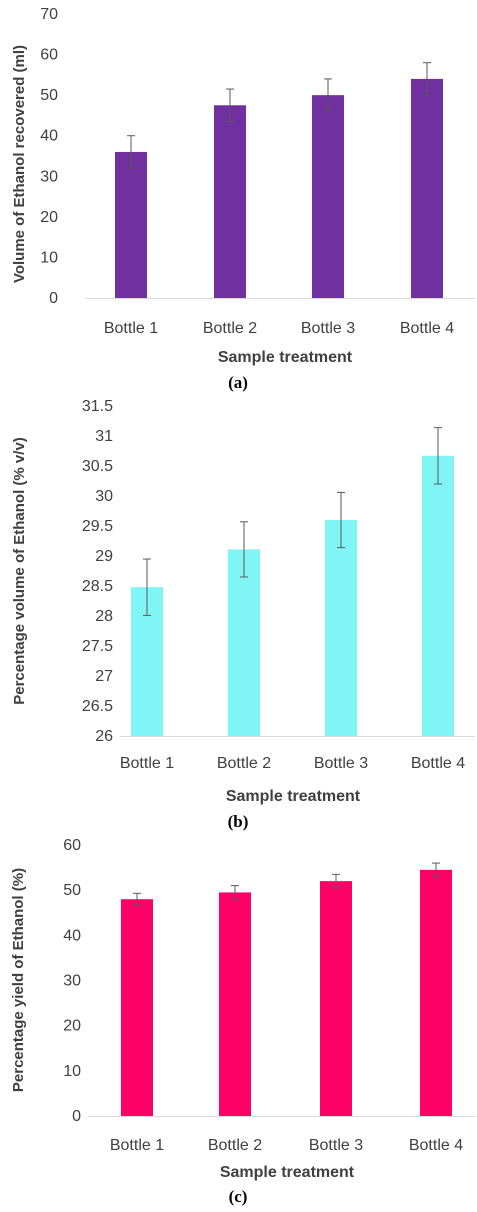 Image resolution: width=477 pixels, height=1212 pixels. What do you see at coordinates (238, 1196) in the screenshot?
I see `panel-label: (c)` at bounding box center [238, 1196].